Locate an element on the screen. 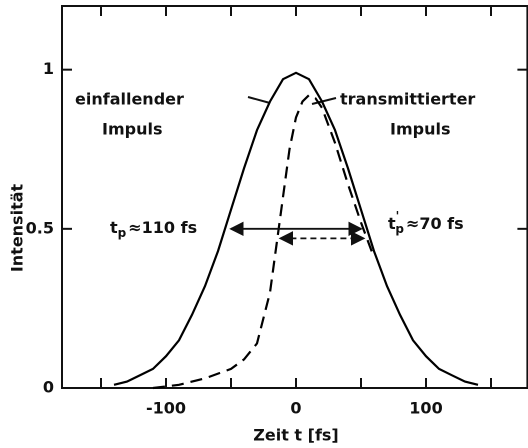 This screenshot has width=528, height=448. y-tick-label: 0.5 is located at coordinates (40, 227).